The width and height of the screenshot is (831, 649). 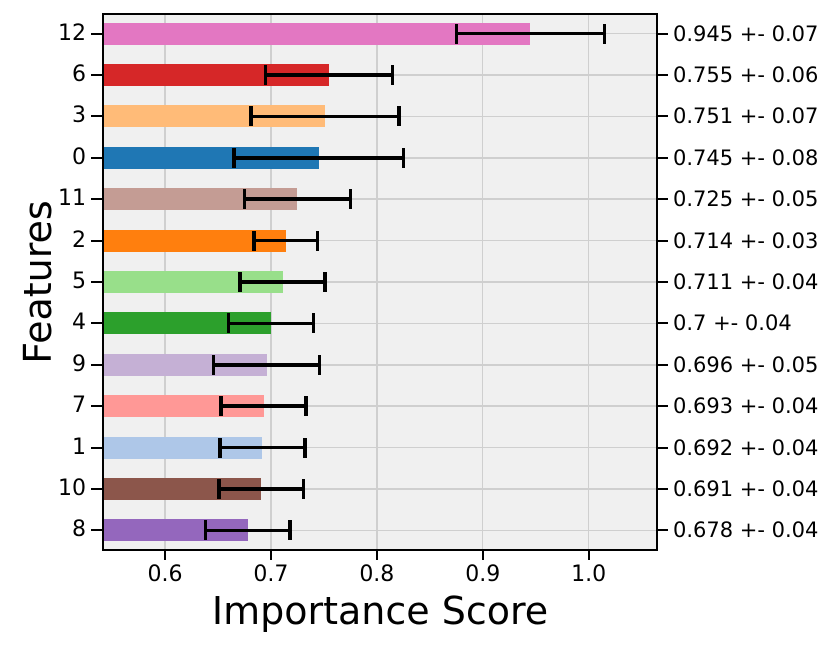 I want to click on right-value-label: 0.693 +- 0.04, so click(x=746, y=406).